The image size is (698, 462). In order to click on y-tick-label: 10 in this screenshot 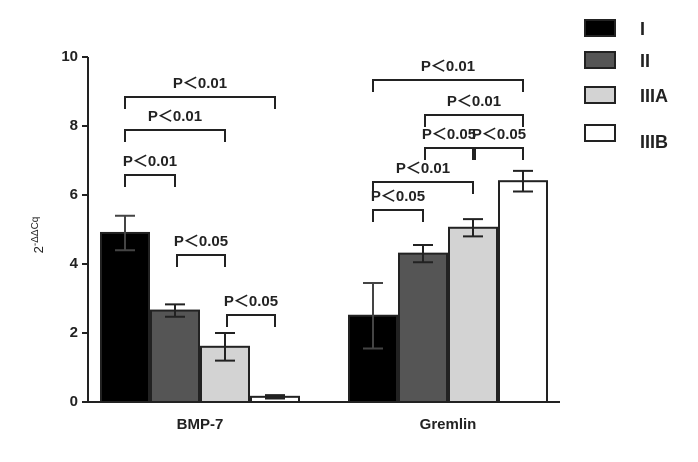, I will do `click(69, 56)`.